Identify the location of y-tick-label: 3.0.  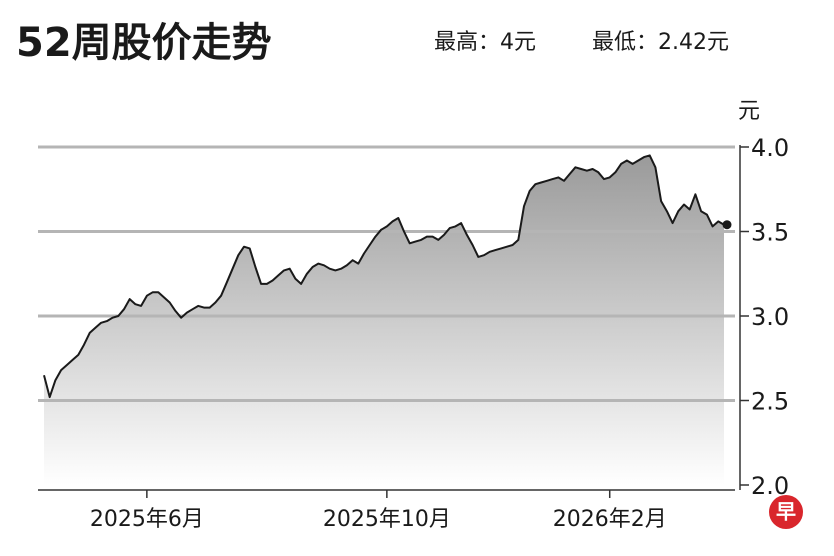
(770, 317).